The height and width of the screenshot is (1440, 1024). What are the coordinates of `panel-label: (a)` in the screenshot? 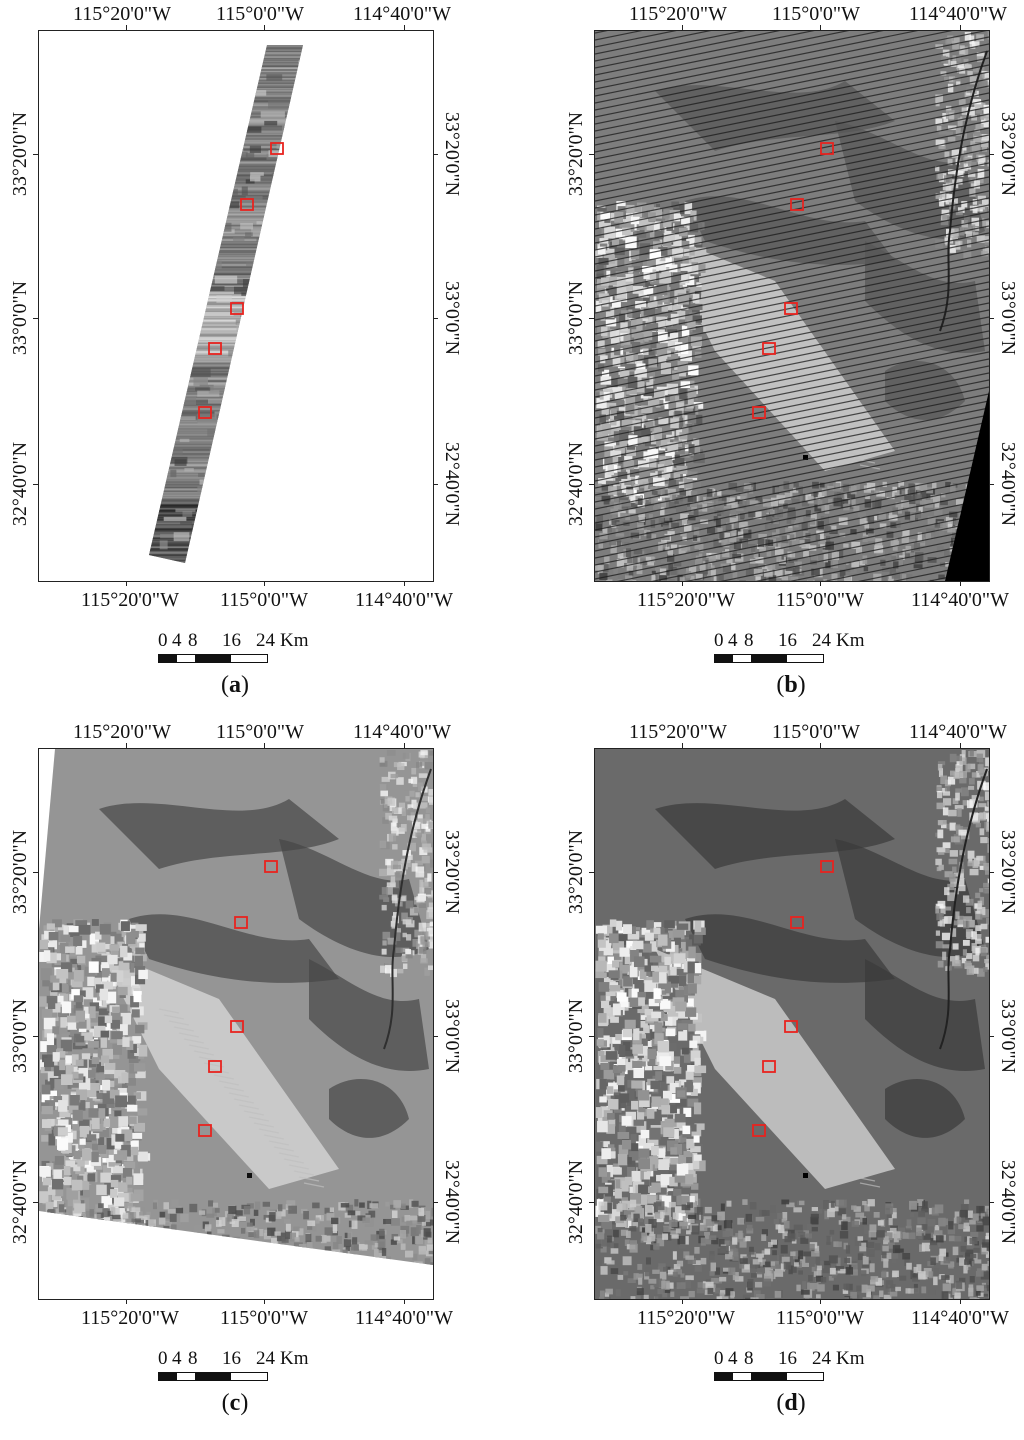 It's located at (235, 685).